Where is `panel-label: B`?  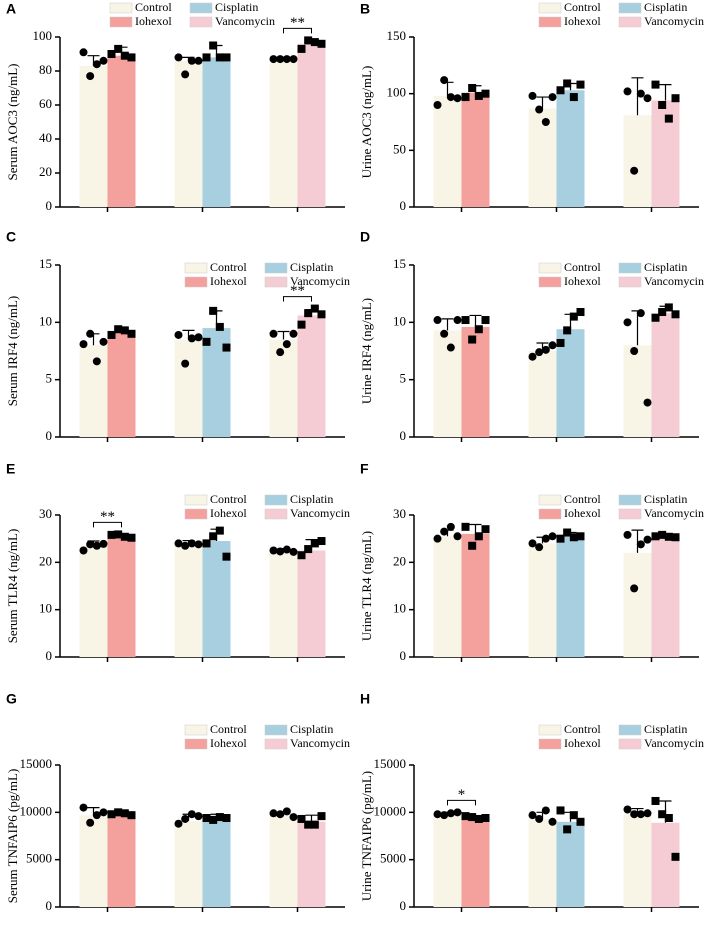 panel-label: B is located at coordinates (365, 9).